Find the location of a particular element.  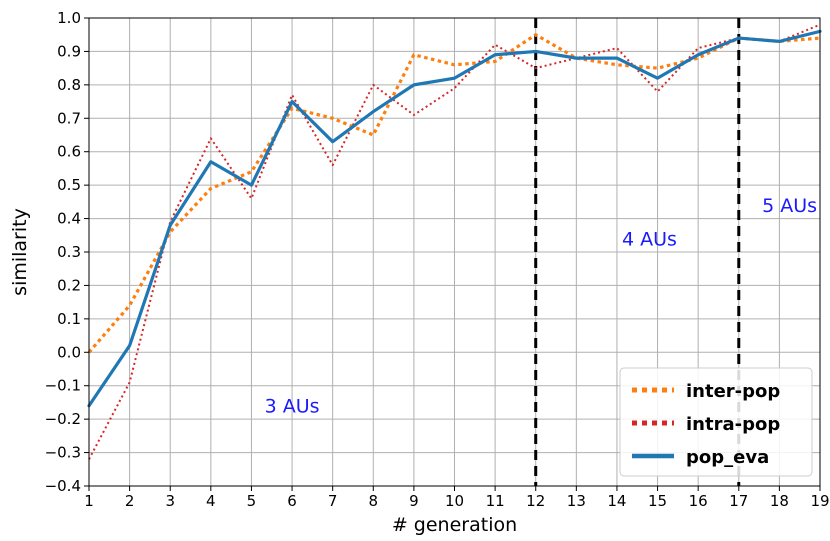

legend-label: pop_eva is located at coordinates (727, 457).